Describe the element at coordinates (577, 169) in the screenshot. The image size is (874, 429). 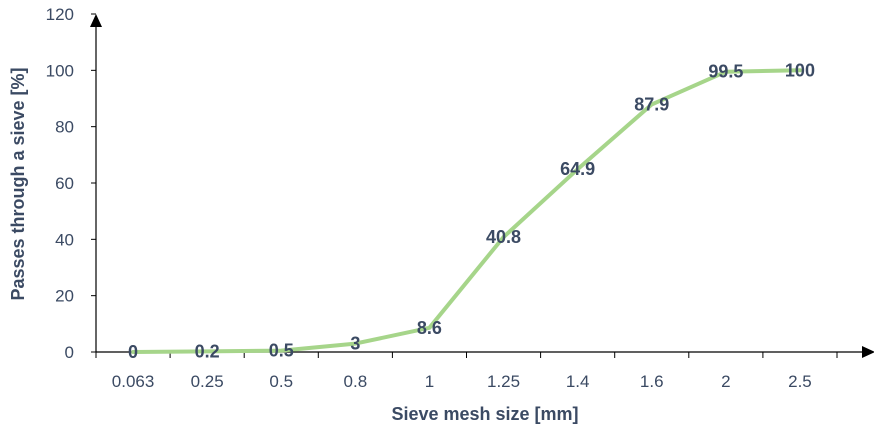
I see `data-label: 64.9` at that location.